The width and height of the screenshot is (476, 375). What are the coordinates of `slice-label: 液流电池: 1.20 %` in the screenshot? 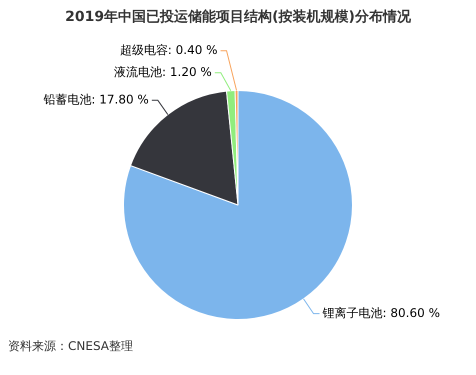 It's located at (163, 71).